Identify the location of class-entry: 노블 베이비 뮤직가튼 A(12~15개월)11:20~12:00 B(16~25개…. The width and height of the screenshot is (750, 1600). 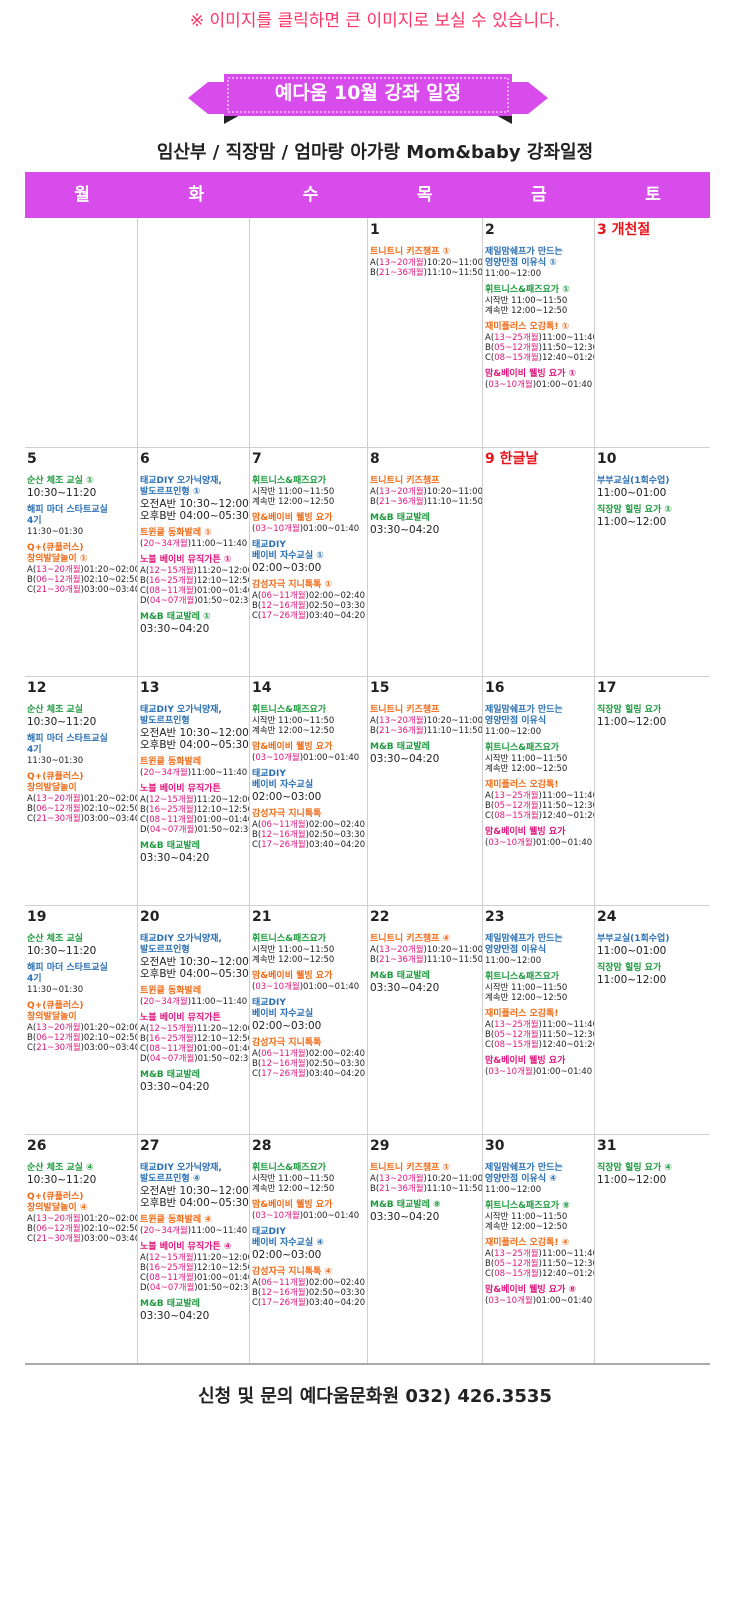
(194, 809).